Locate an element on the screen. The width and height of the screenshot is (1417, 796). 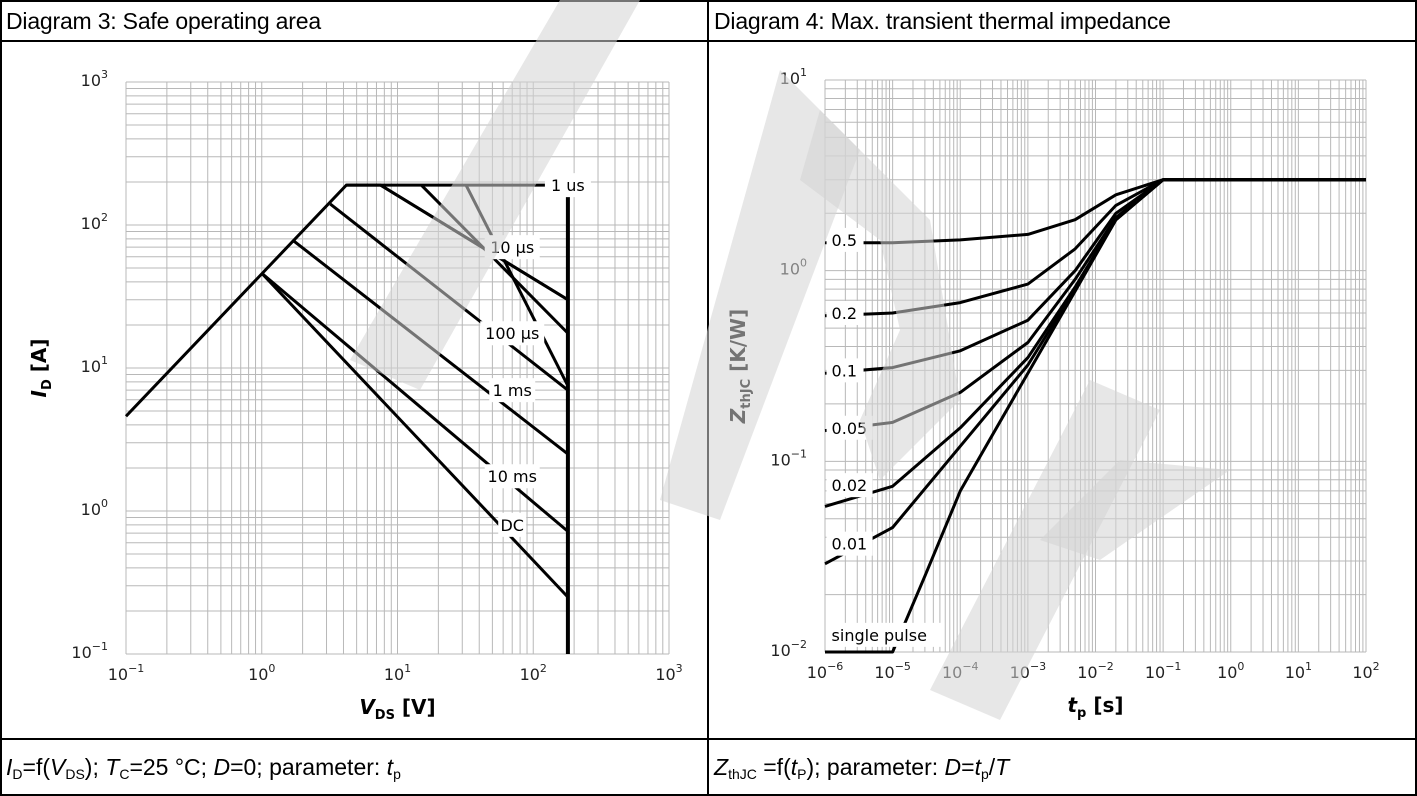
svg-text: 1 us is located at coordinates (568, 185).